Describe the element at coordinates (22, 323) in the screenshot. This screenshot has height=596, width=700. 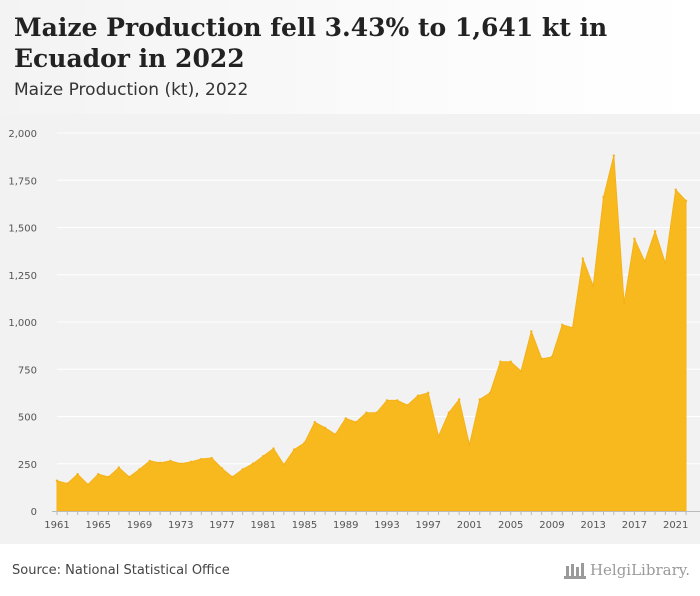
I see `y-tick-label: 1,000` at that location.